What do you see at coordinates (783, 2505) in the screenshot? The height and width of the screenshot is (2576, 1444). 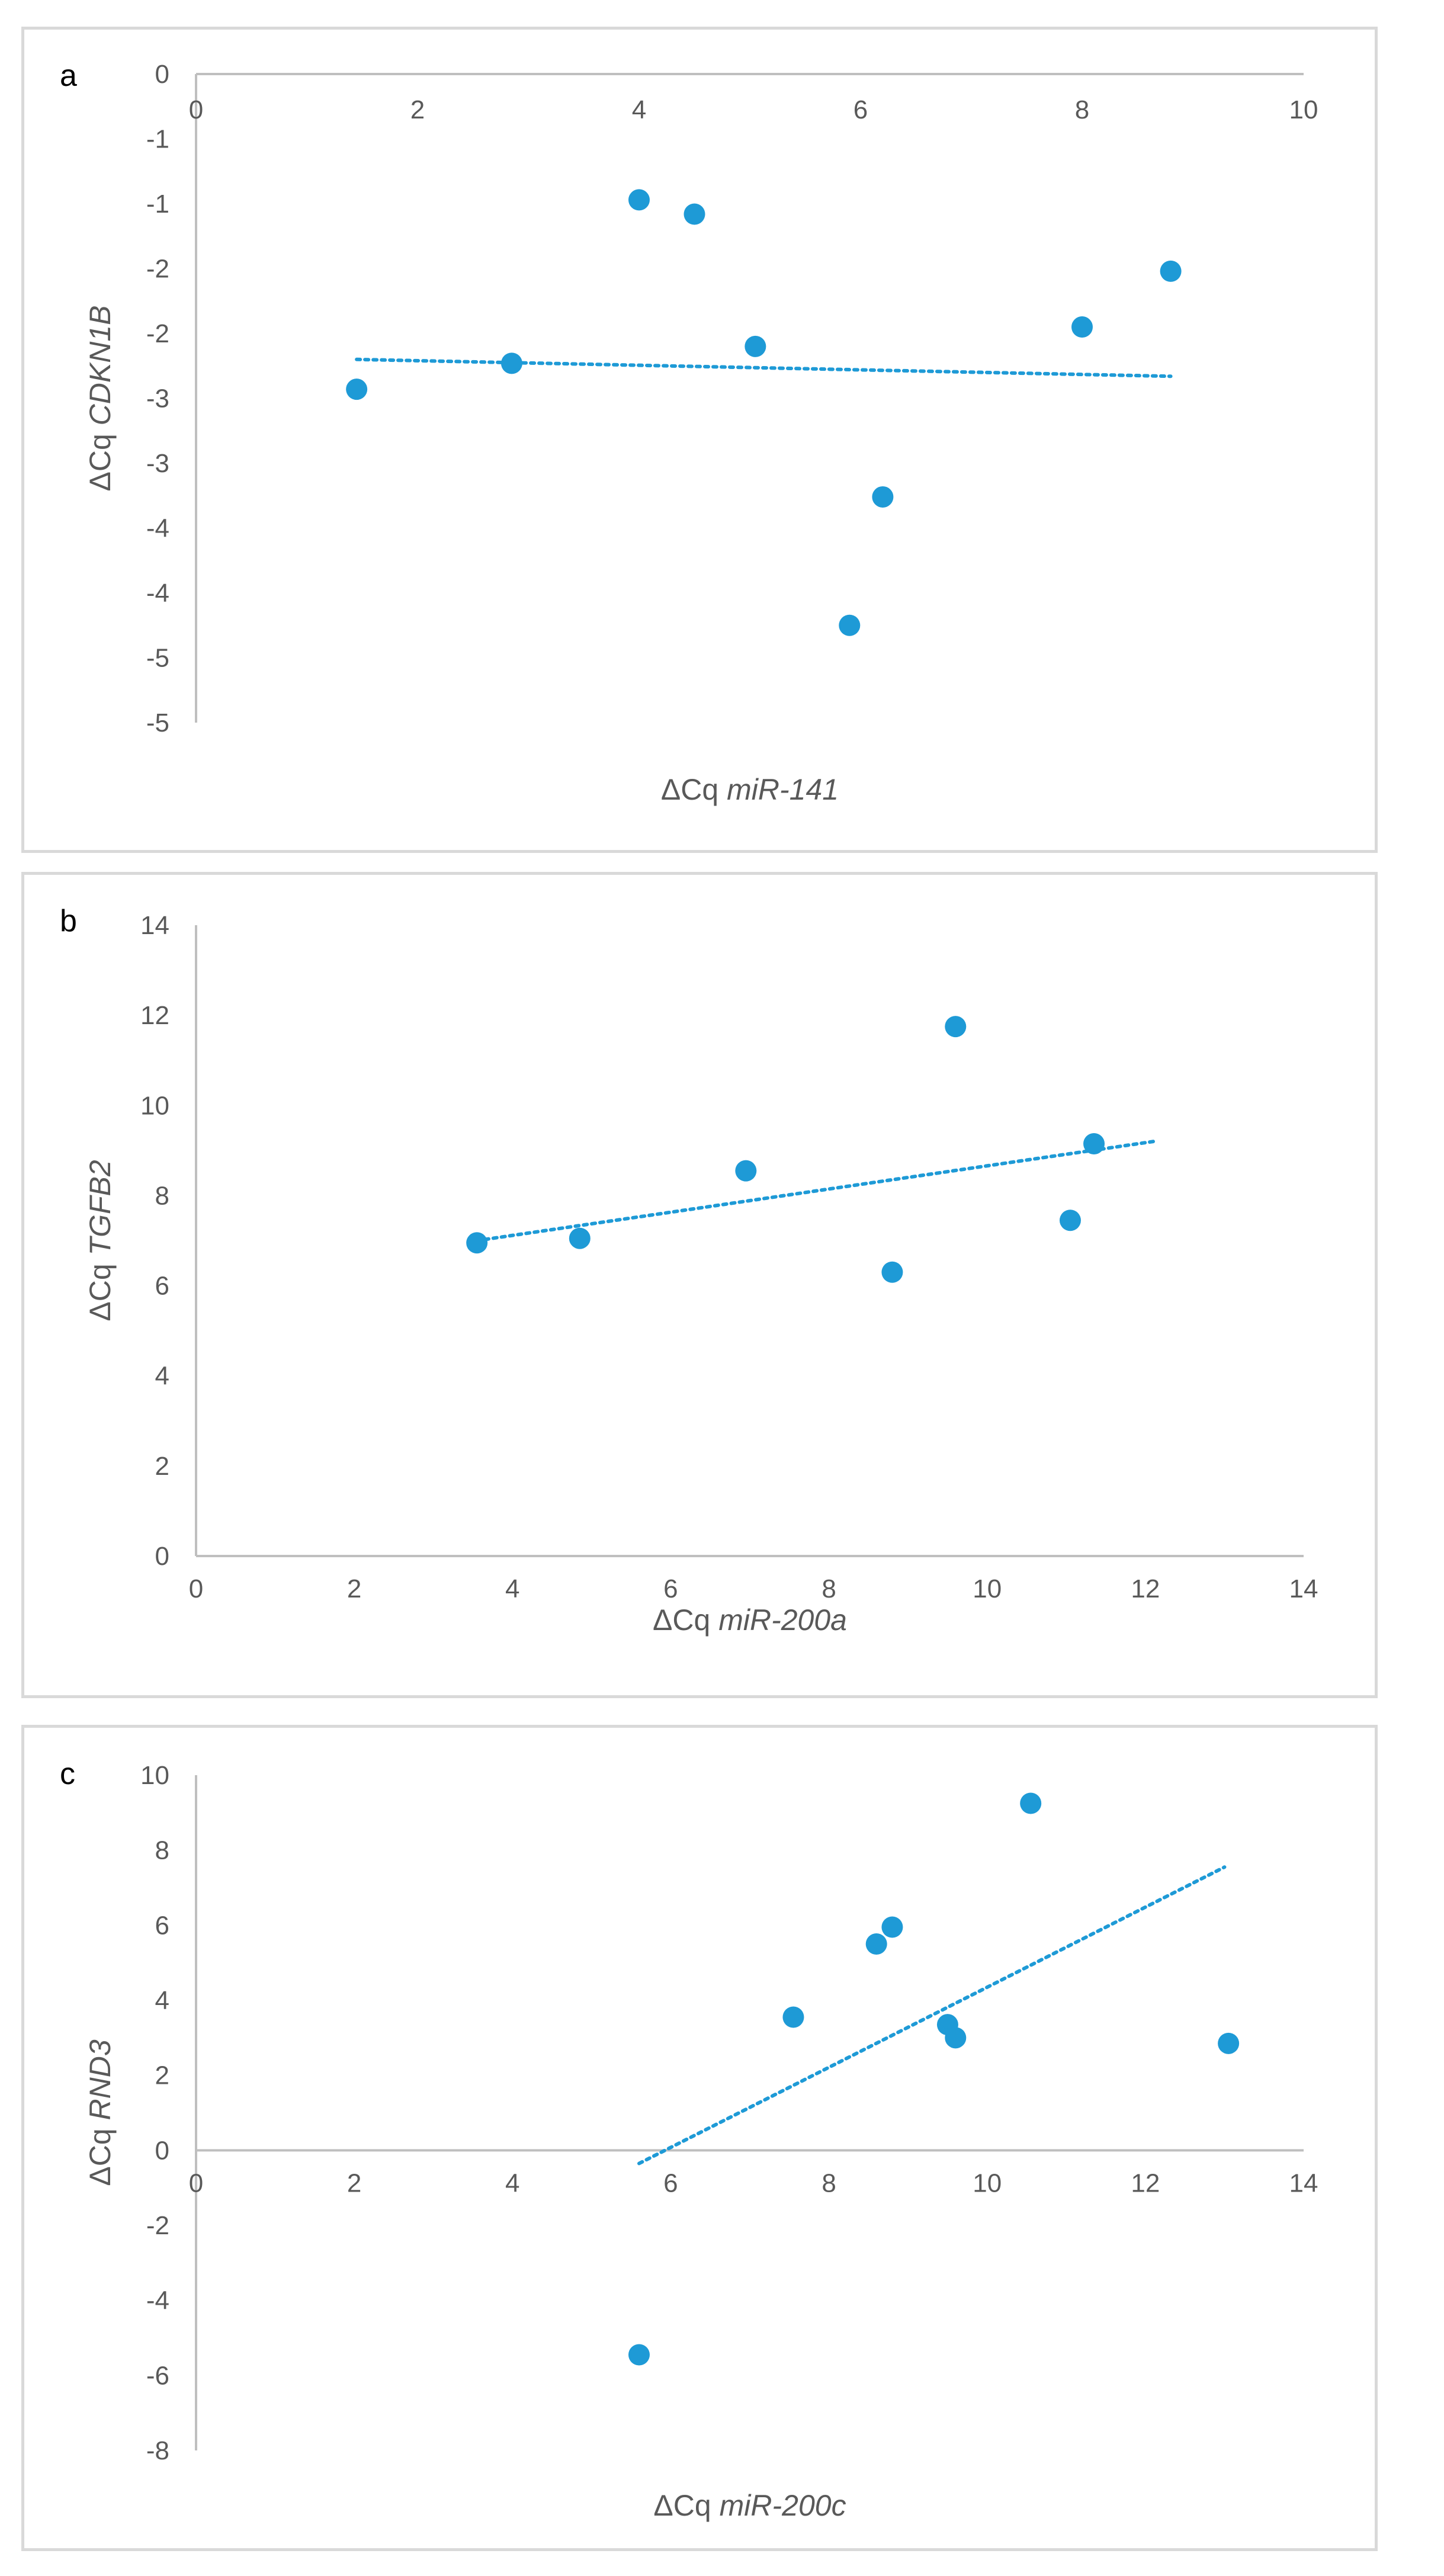 I see `x-axis-title-gene: miR-200c` at bounding box center [783, 2505].